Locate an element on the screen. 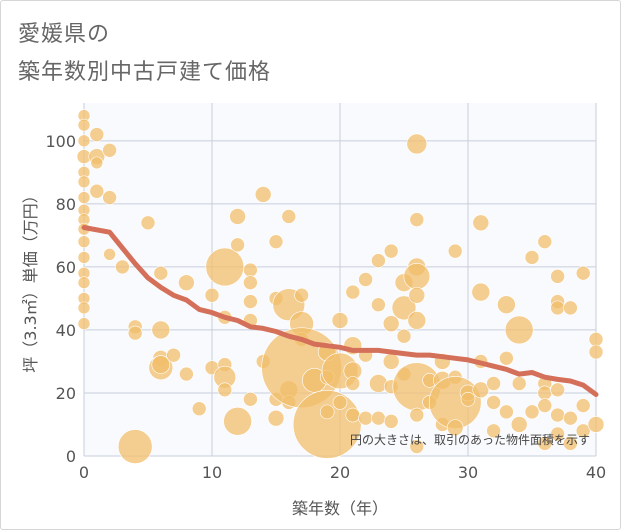 The height and width of the screenshot is (530, 621). y-axis-label: 坪（3.3㎡）単価（万円） is located at coordinates (30, 279).